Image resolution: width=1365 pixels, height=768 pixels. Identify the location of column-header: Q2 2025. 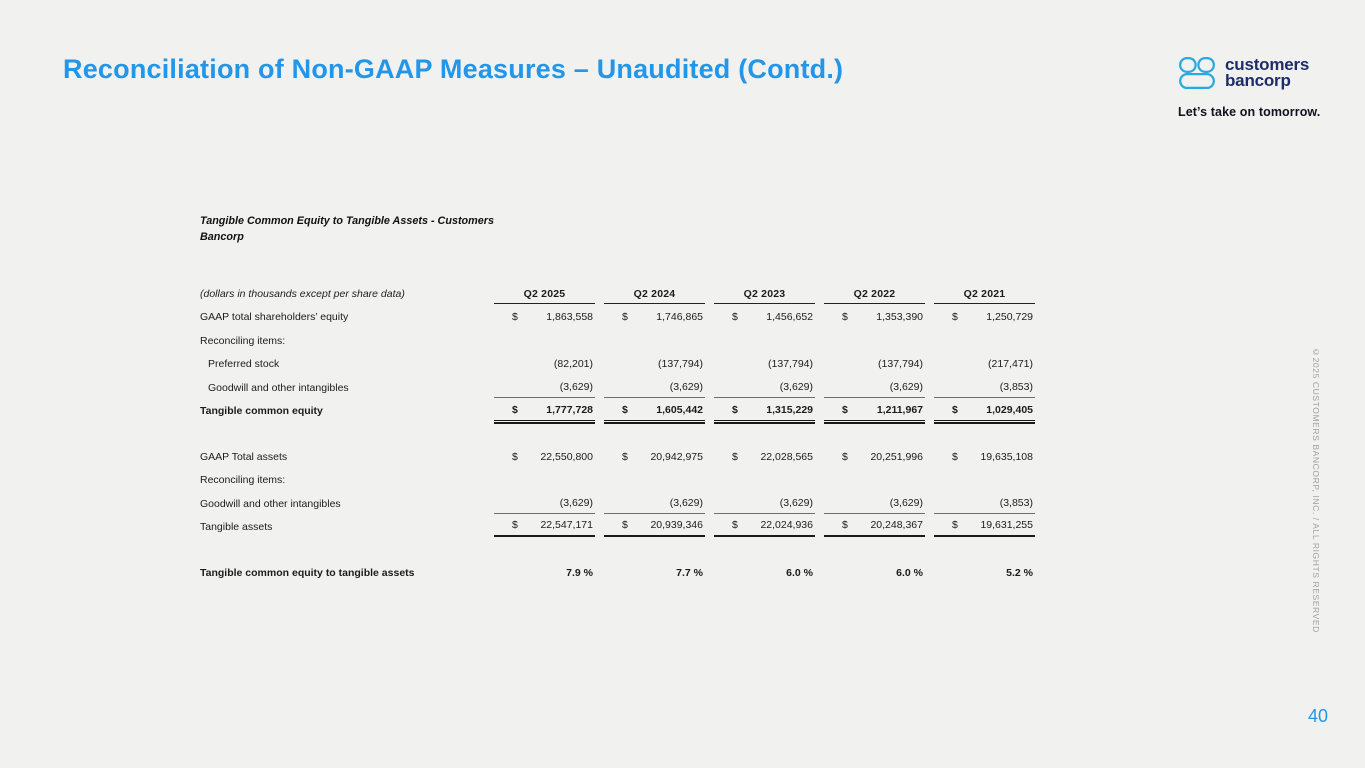
(544, 294).